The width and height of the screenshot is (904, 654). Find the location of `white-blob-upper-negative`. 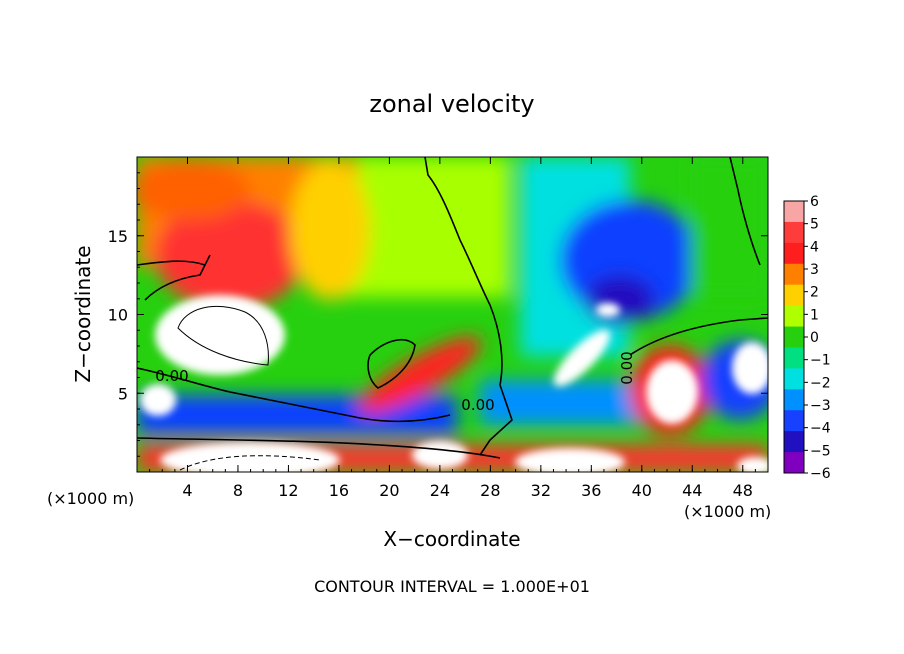

white-blob-upper-negative is located at coordinates (608, 310).